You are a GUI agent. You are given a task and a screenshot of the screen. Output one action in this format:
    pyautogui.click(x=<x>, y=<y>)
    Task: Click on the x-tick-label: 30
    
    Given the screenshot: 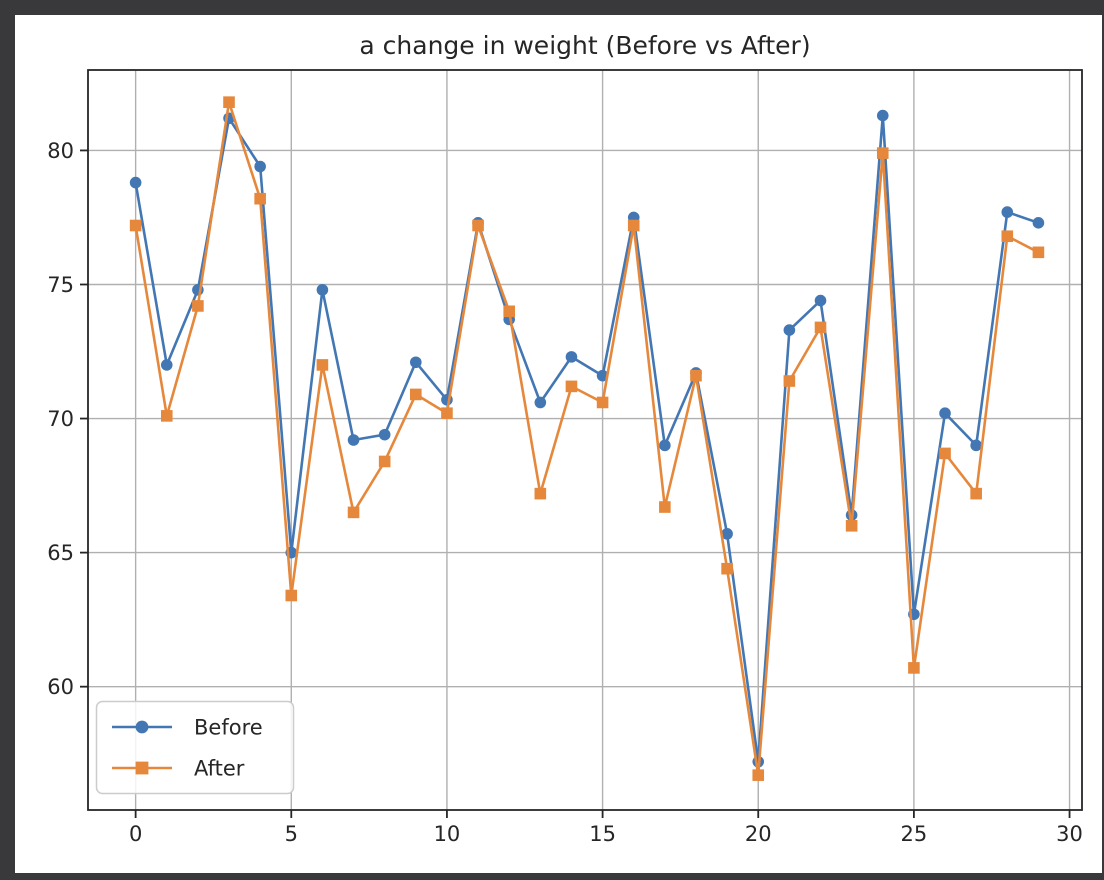 What is the action you would take?
    pyautogui.click(x=1069, y=834)
    